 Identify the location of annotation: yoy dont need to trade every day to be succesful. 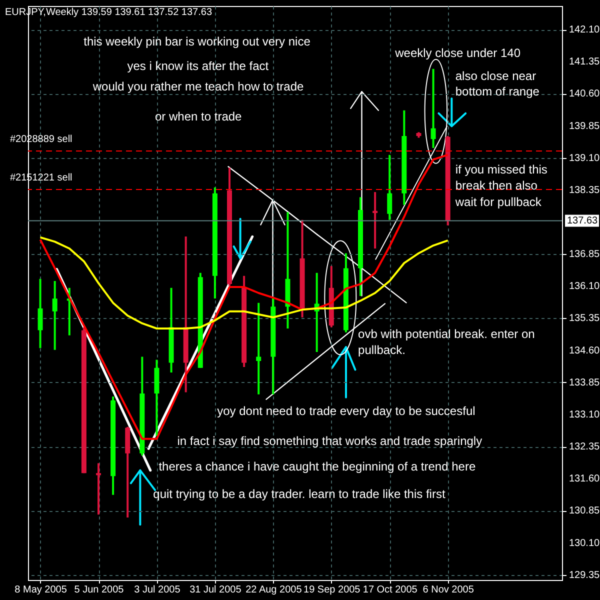
(346, 411).